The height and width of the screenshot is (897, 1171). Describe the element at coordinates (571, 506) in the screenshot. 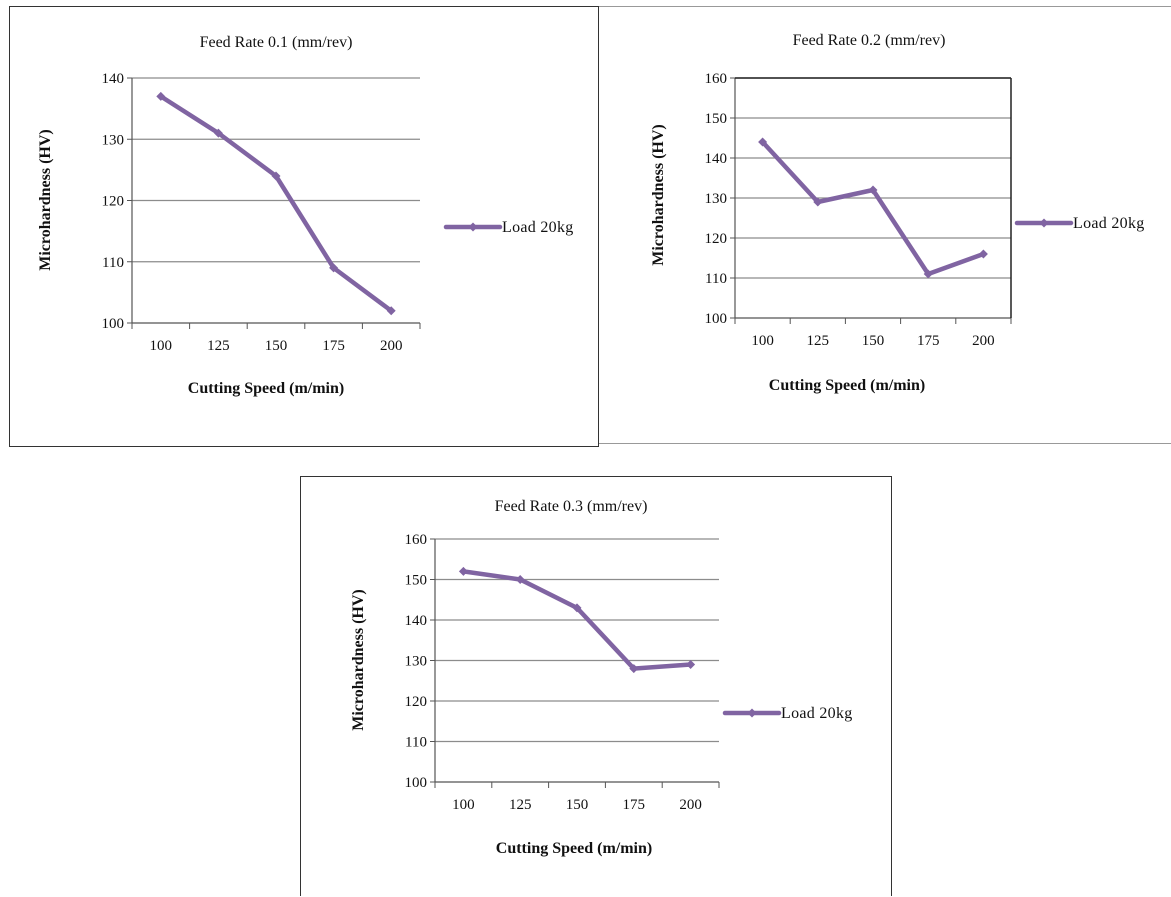

I see `chart-title: Feed Rate 0.3 (mm/rev)` at that location.